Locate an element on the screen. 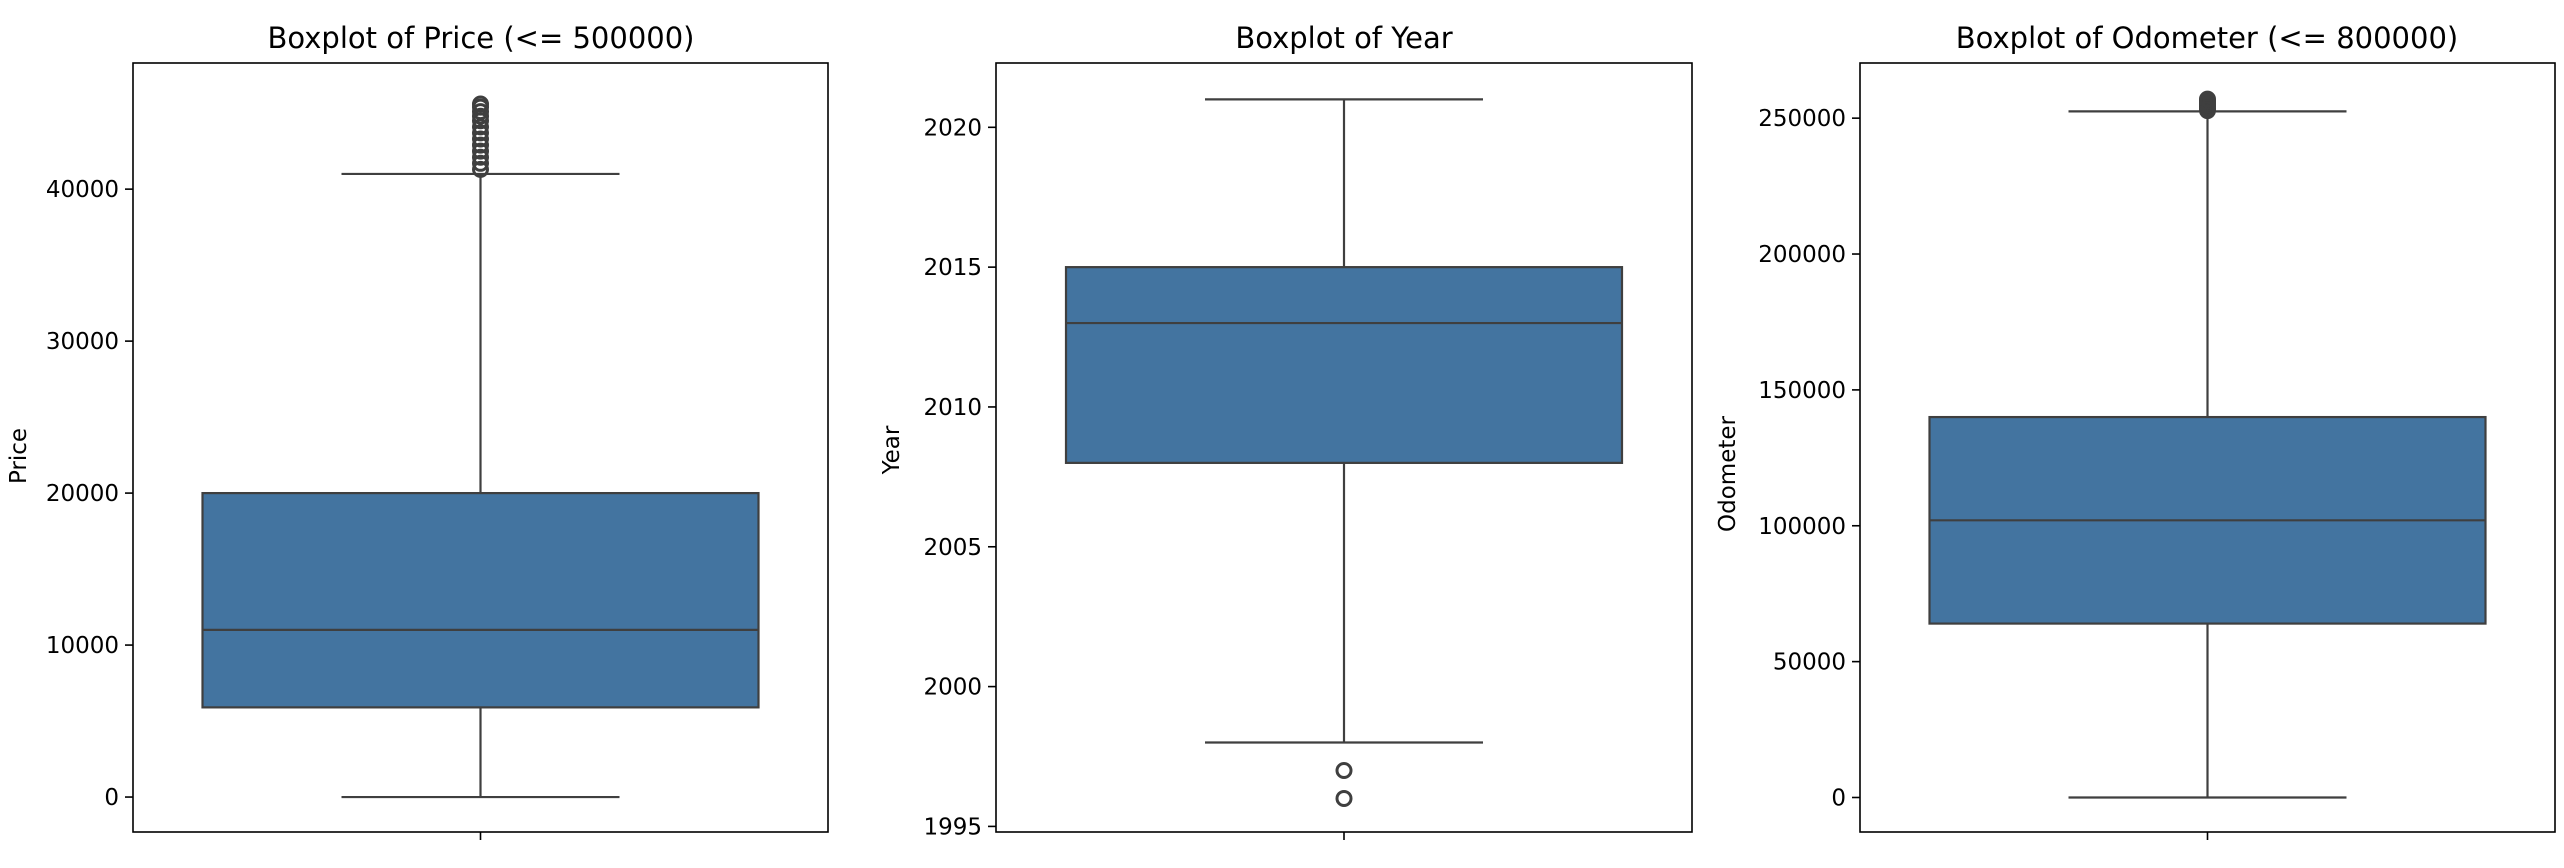 This screenshot has width=2564, height=868. year-y-tick-label: 2010 is located at coordinates (952, 408).